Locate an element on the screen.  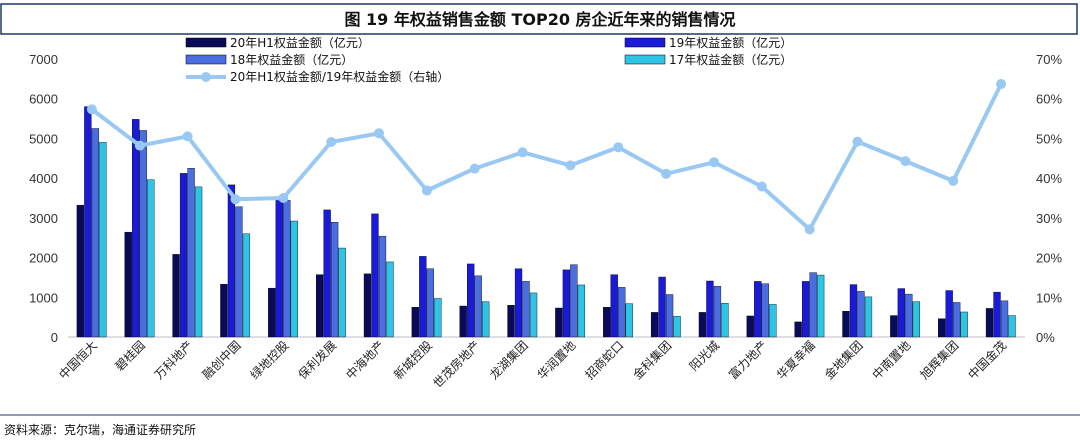
x-category-label: 中南置地 is located at coordinates (891, 360).